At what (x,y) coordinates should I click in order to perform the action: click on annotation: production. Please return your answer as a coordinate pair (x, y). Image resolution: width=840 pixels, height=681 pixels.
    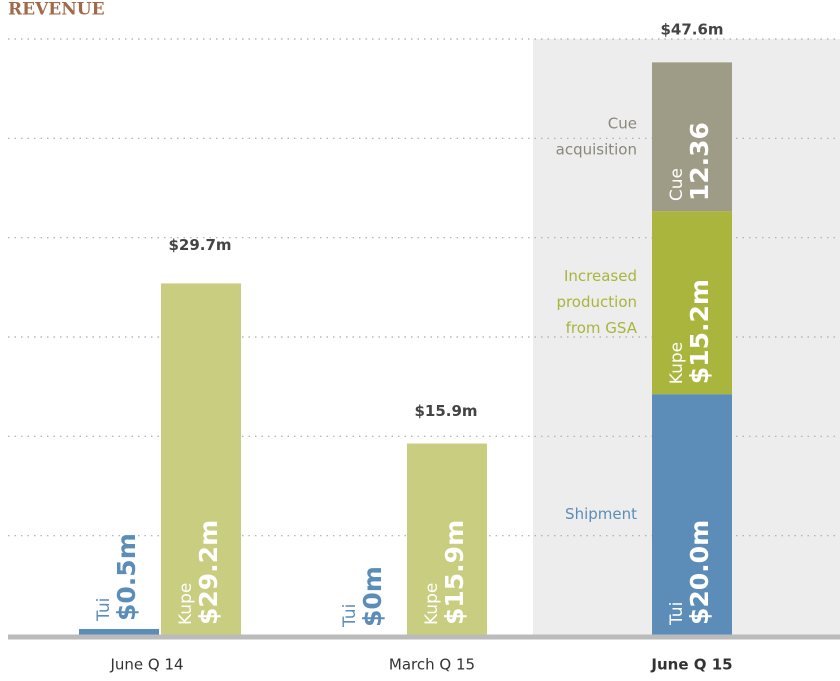
    Looking at the image, I should click on (596, 302).